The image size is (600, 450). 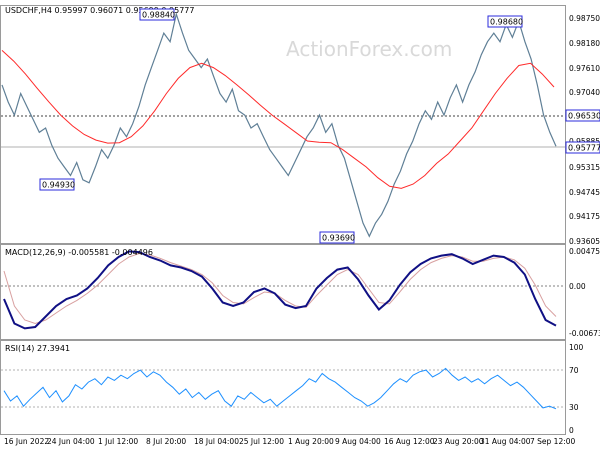 I want to click on last-price-tag: 0.95777, so click(x=582, y=147).